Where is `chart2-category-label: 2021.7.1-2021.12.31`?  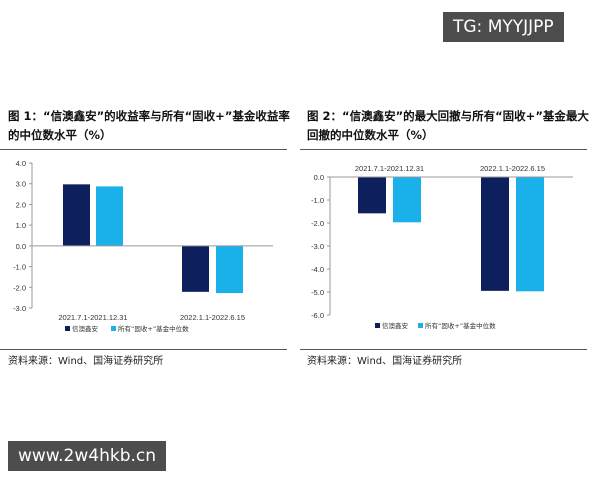
chart2-category-label: 2021.7.1-2021.12.31 is located at coordinates (389, 168).